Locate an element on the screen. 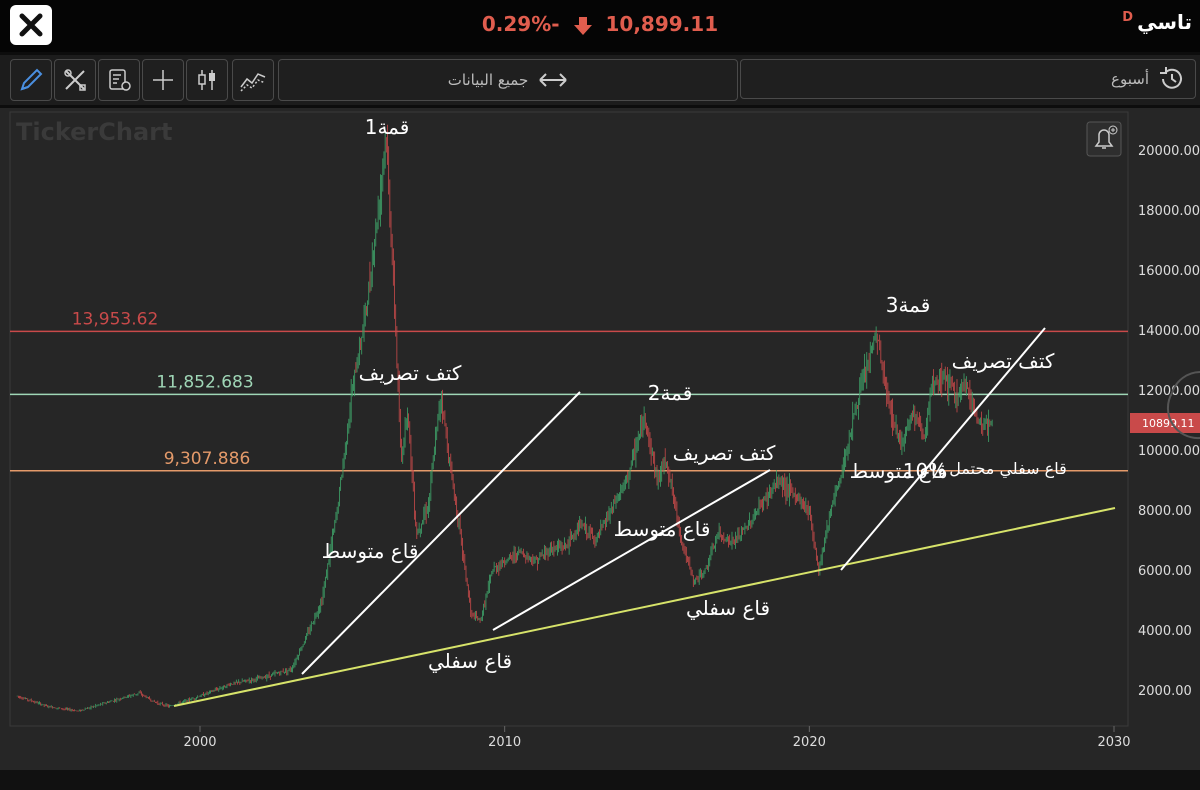  last-price-tag: 10899.11 is located at coordinates (1165, 423).